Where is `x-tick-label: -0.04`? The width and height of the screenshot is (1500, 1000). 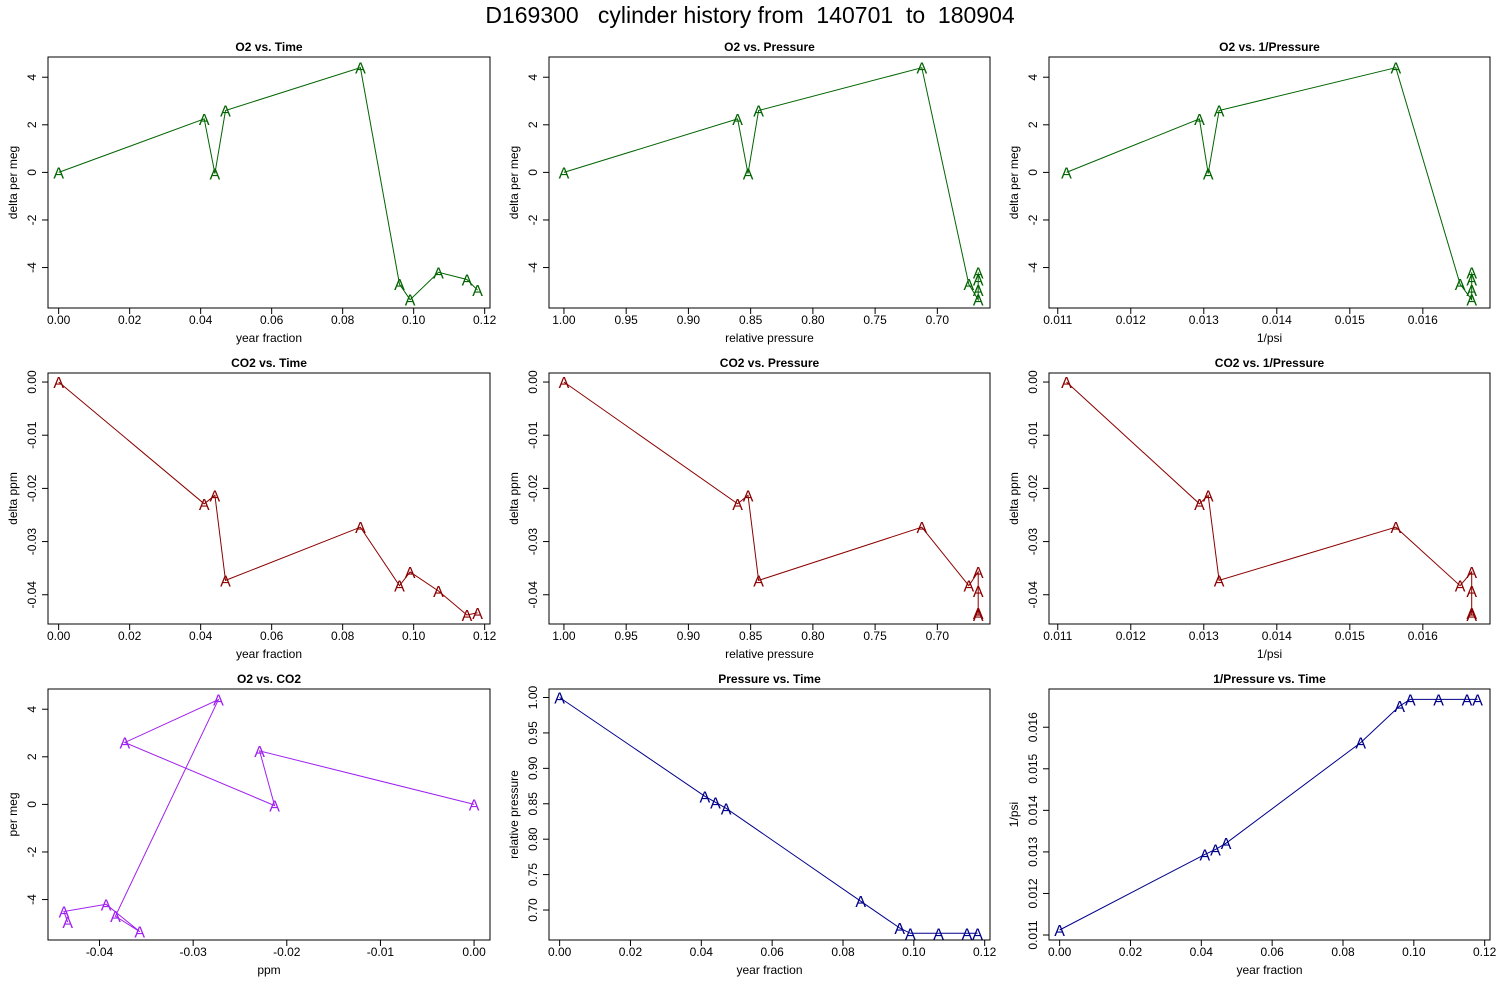
x-tick-label: -0.04 is located at coordinates (100, 952).